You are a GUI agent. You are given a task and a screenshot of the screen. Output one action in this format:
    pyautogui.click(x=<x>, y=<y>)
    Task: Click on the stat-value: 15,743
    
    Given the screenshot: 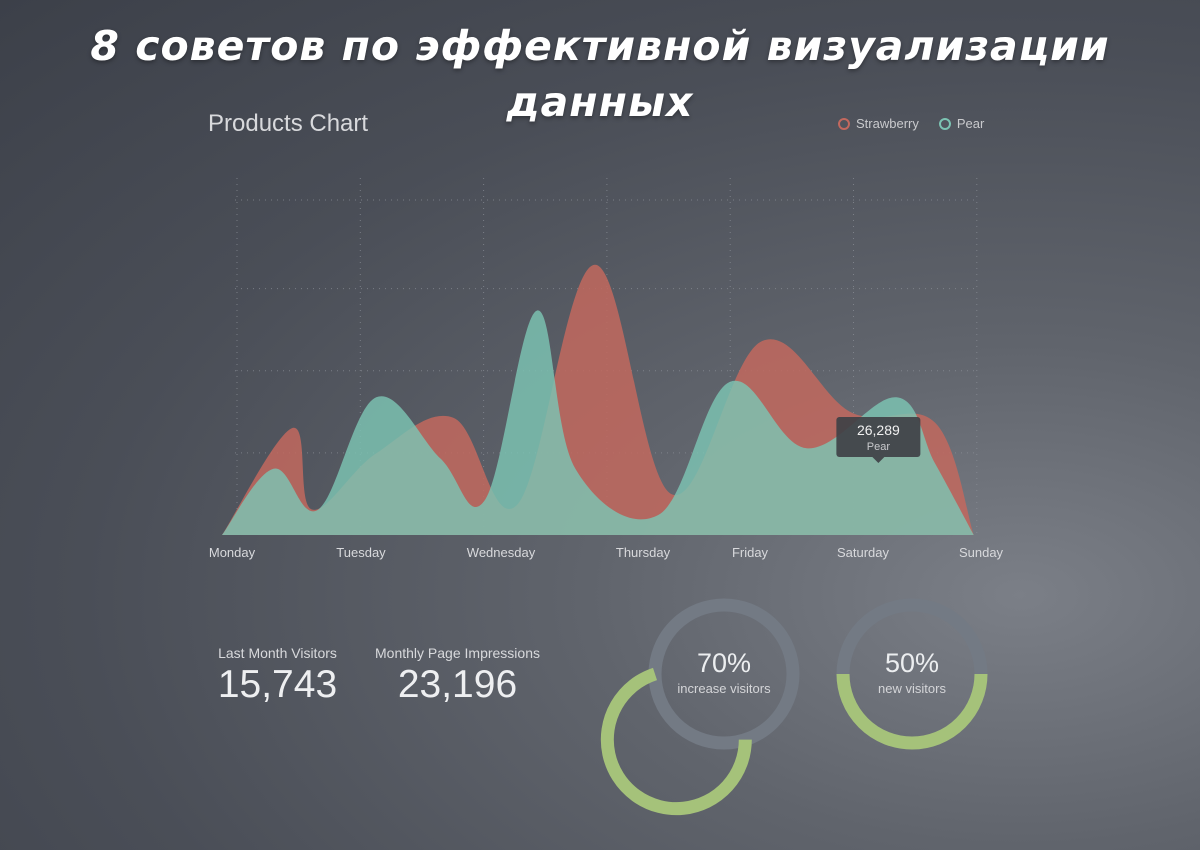 What is the action you would take?
    pyautogui.click(x=277, y=684)
    